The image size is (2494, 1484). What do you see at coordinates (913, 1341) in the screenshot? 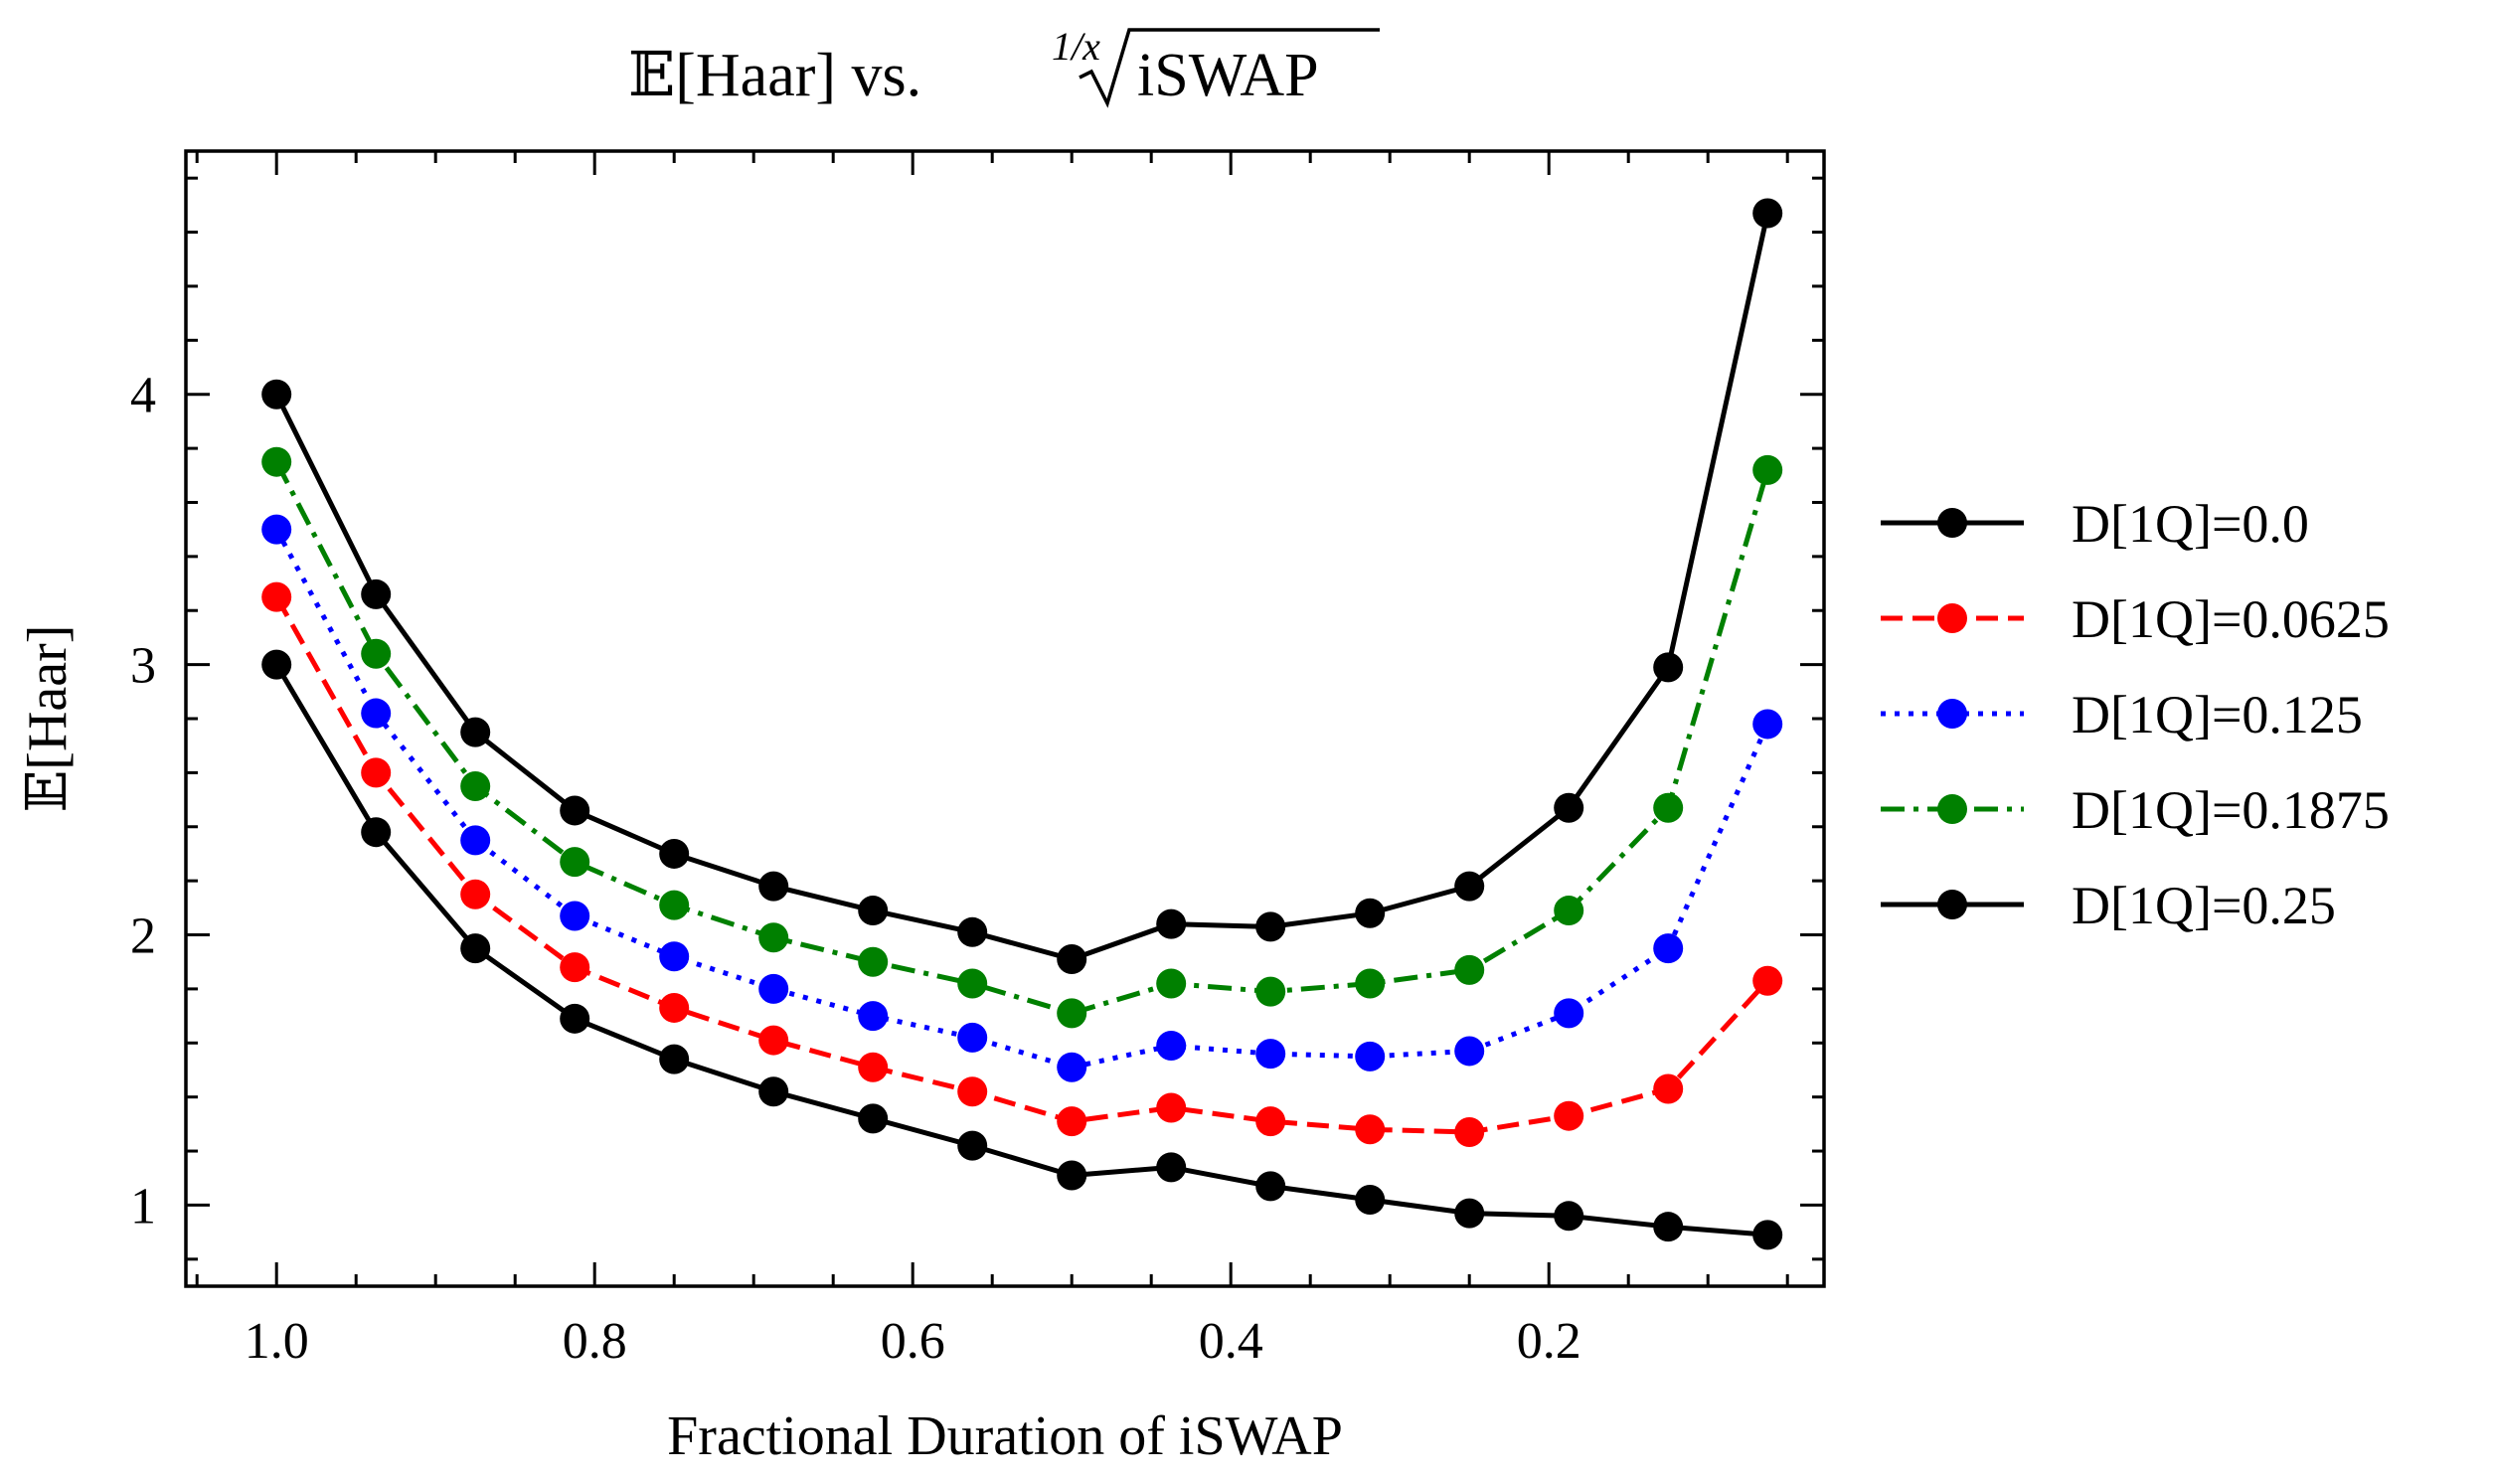
I see `x-tick-label: 0.6` at bounding box center [913, 1341].